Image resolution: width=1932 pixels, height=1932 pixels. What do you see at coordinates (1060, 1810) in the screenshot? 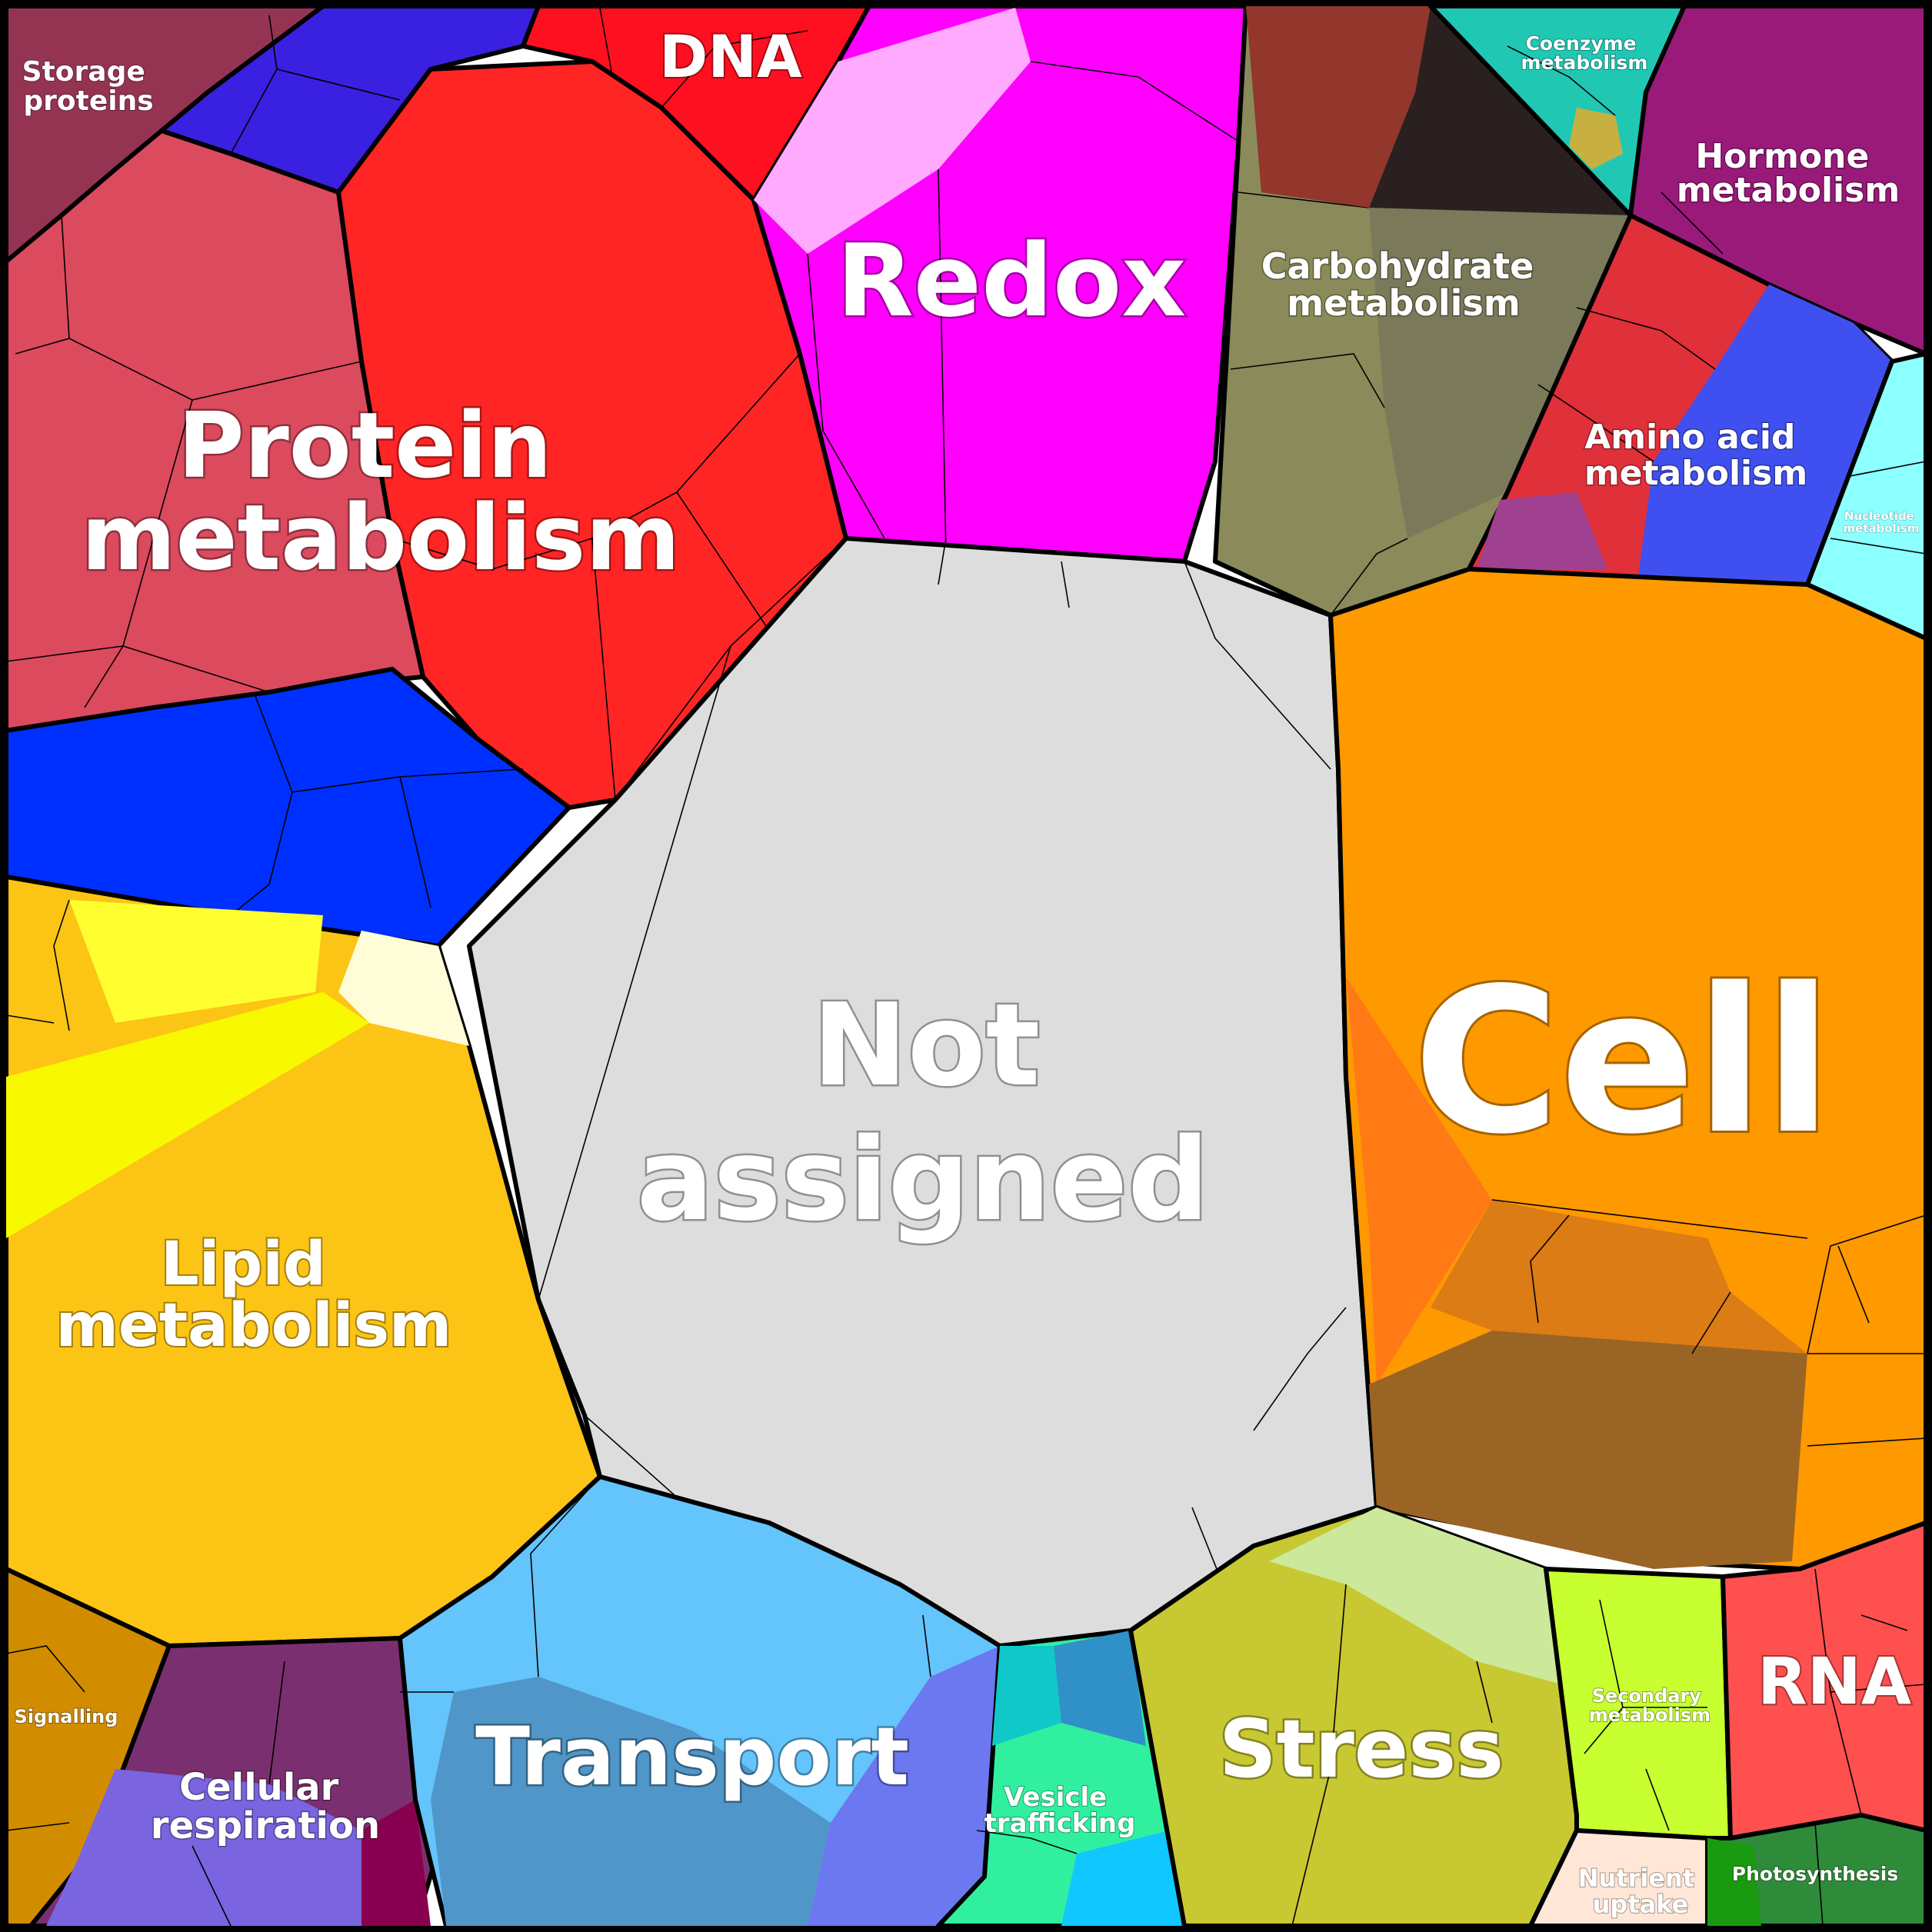
I see `label-vesicle-trafficking: Vesicle trafficking` at bounding box center [1060, 1810].